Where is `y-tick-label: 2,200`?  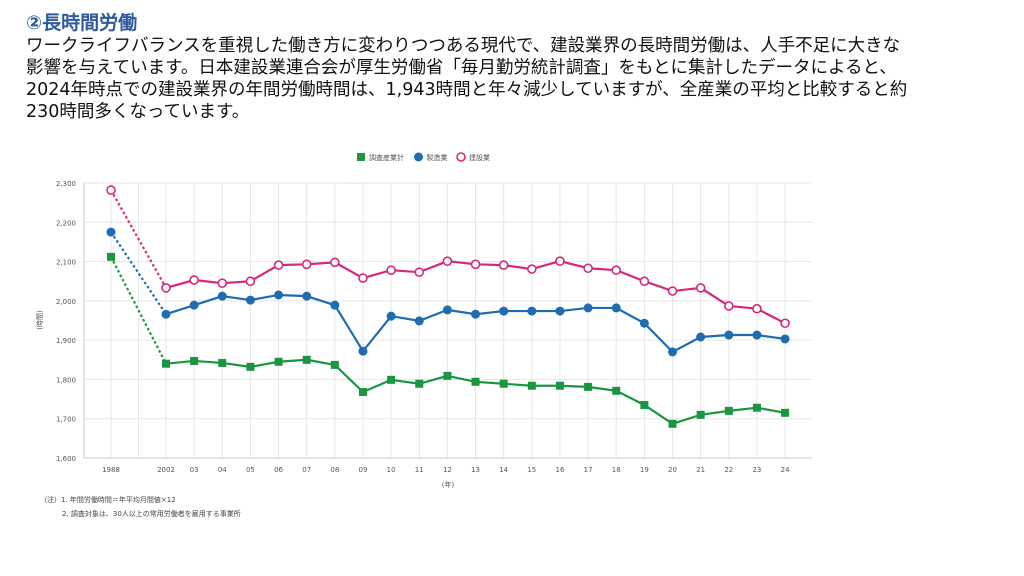
y-tick-label: 2,200 is located at coordinates (66, 223).